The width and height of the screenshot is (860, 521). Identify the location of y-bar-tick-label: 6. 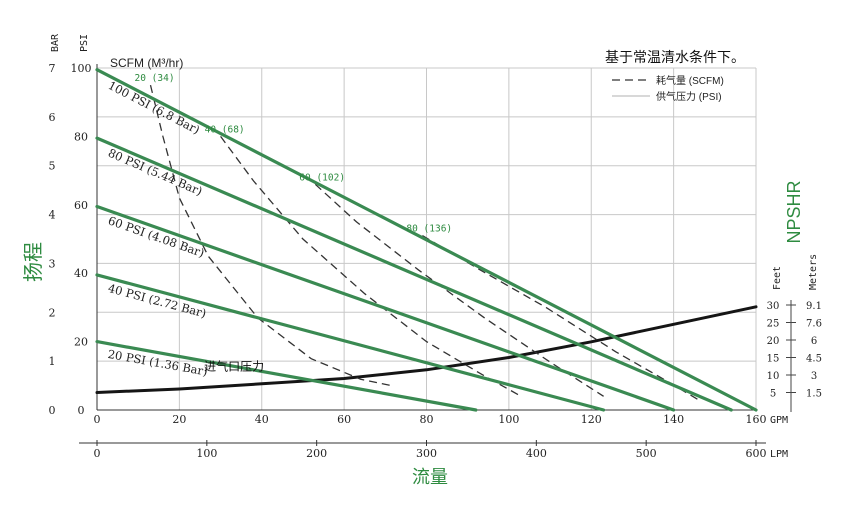
(52, 117).